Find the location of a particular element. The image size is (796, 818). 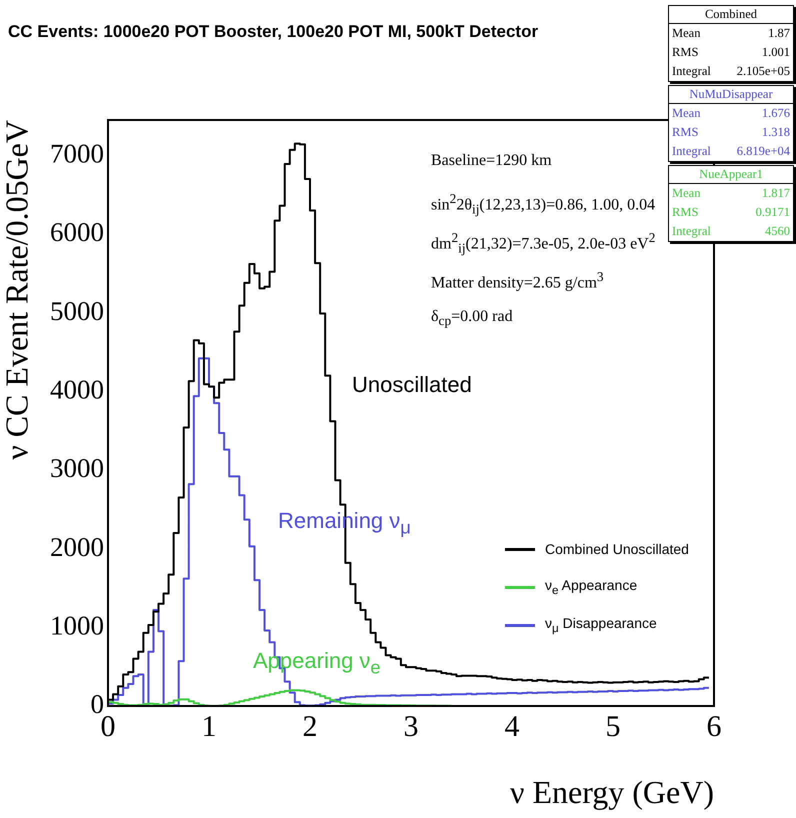

y-tick-label: 0 is located at coordinates (97, 704).